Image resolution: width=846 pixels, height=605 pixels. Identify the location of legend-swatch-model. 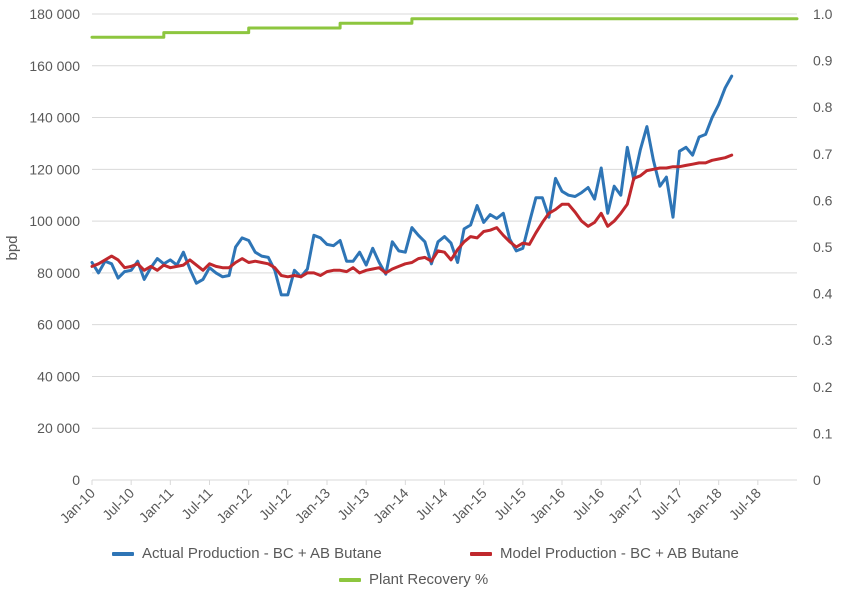
(481, 553).